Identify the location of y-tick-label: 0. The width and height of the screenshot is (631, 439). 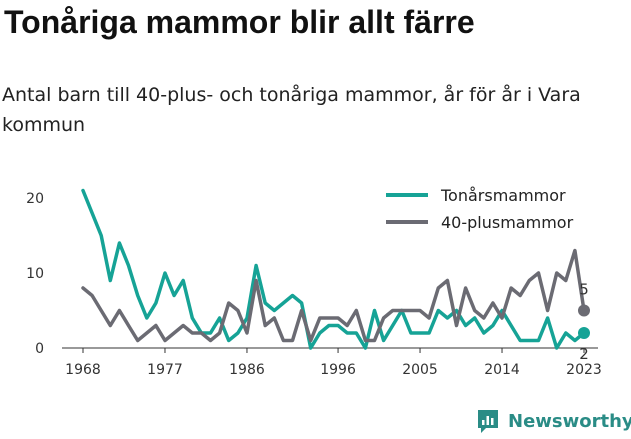
(39, 349).